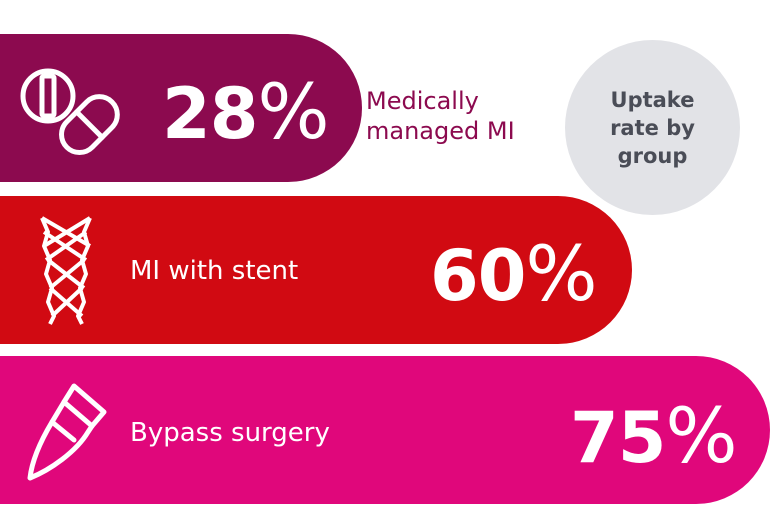  What do you see at coordinates (214, 271) in the screenshot?
I see `bar-label-mi-with-stent: MI with stent` at bounding box center [214, 271].